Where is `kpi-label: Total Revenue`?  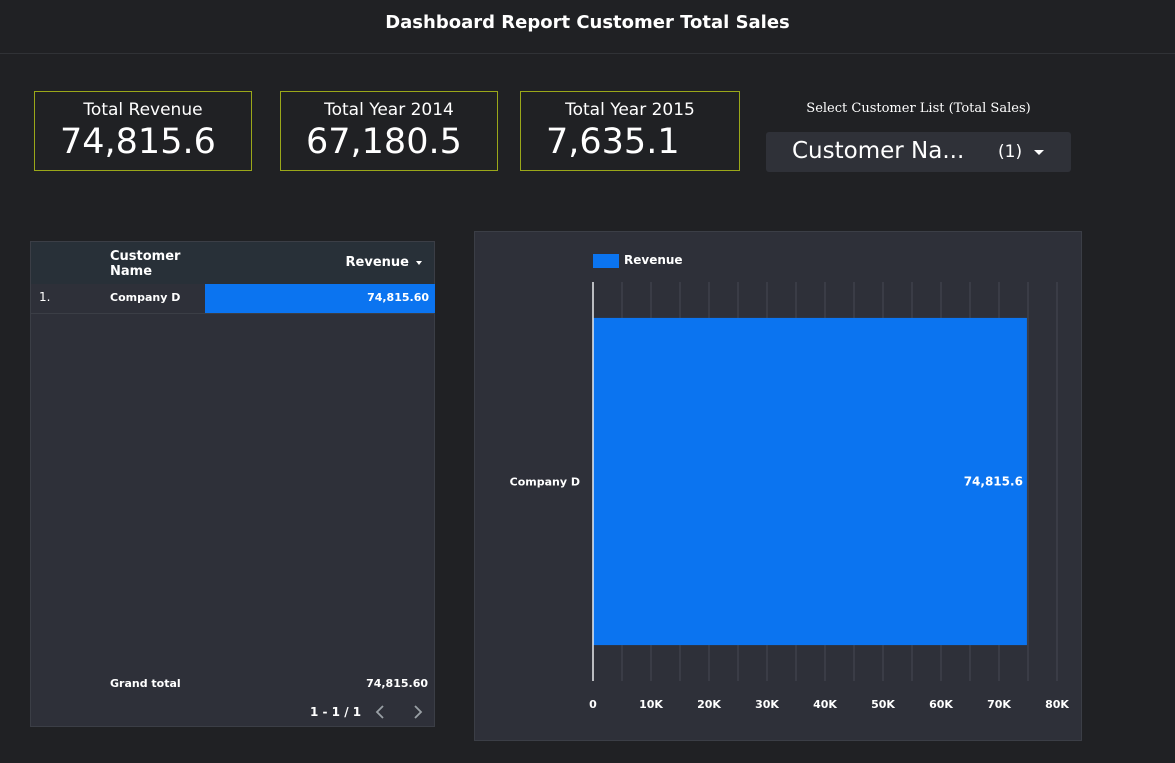 kpi-label: Total Revenue is located at coordinates (143, 110).